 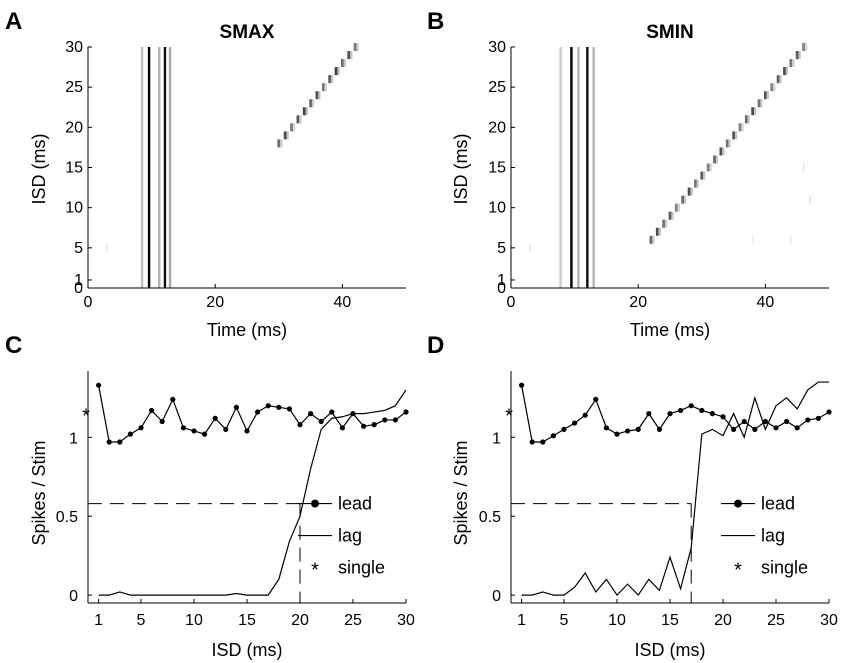 I want to click on y-tick-label: 15, so click(x=497, y=168).